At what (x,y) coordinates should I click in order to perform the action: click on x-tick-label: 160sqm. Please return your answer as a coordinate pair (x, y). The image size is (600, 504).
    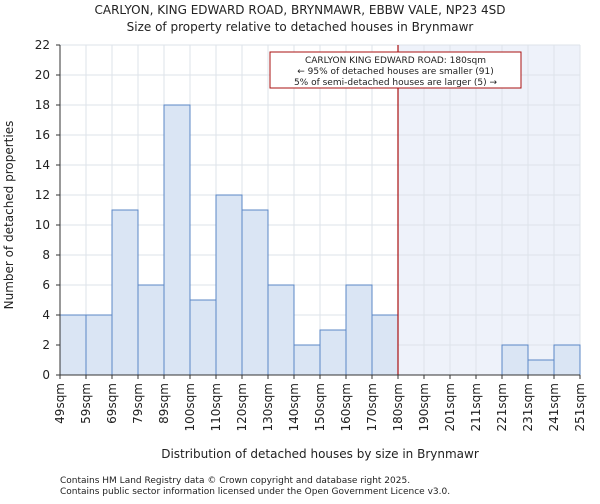
    Looking at the image, I should click on (346, 407).